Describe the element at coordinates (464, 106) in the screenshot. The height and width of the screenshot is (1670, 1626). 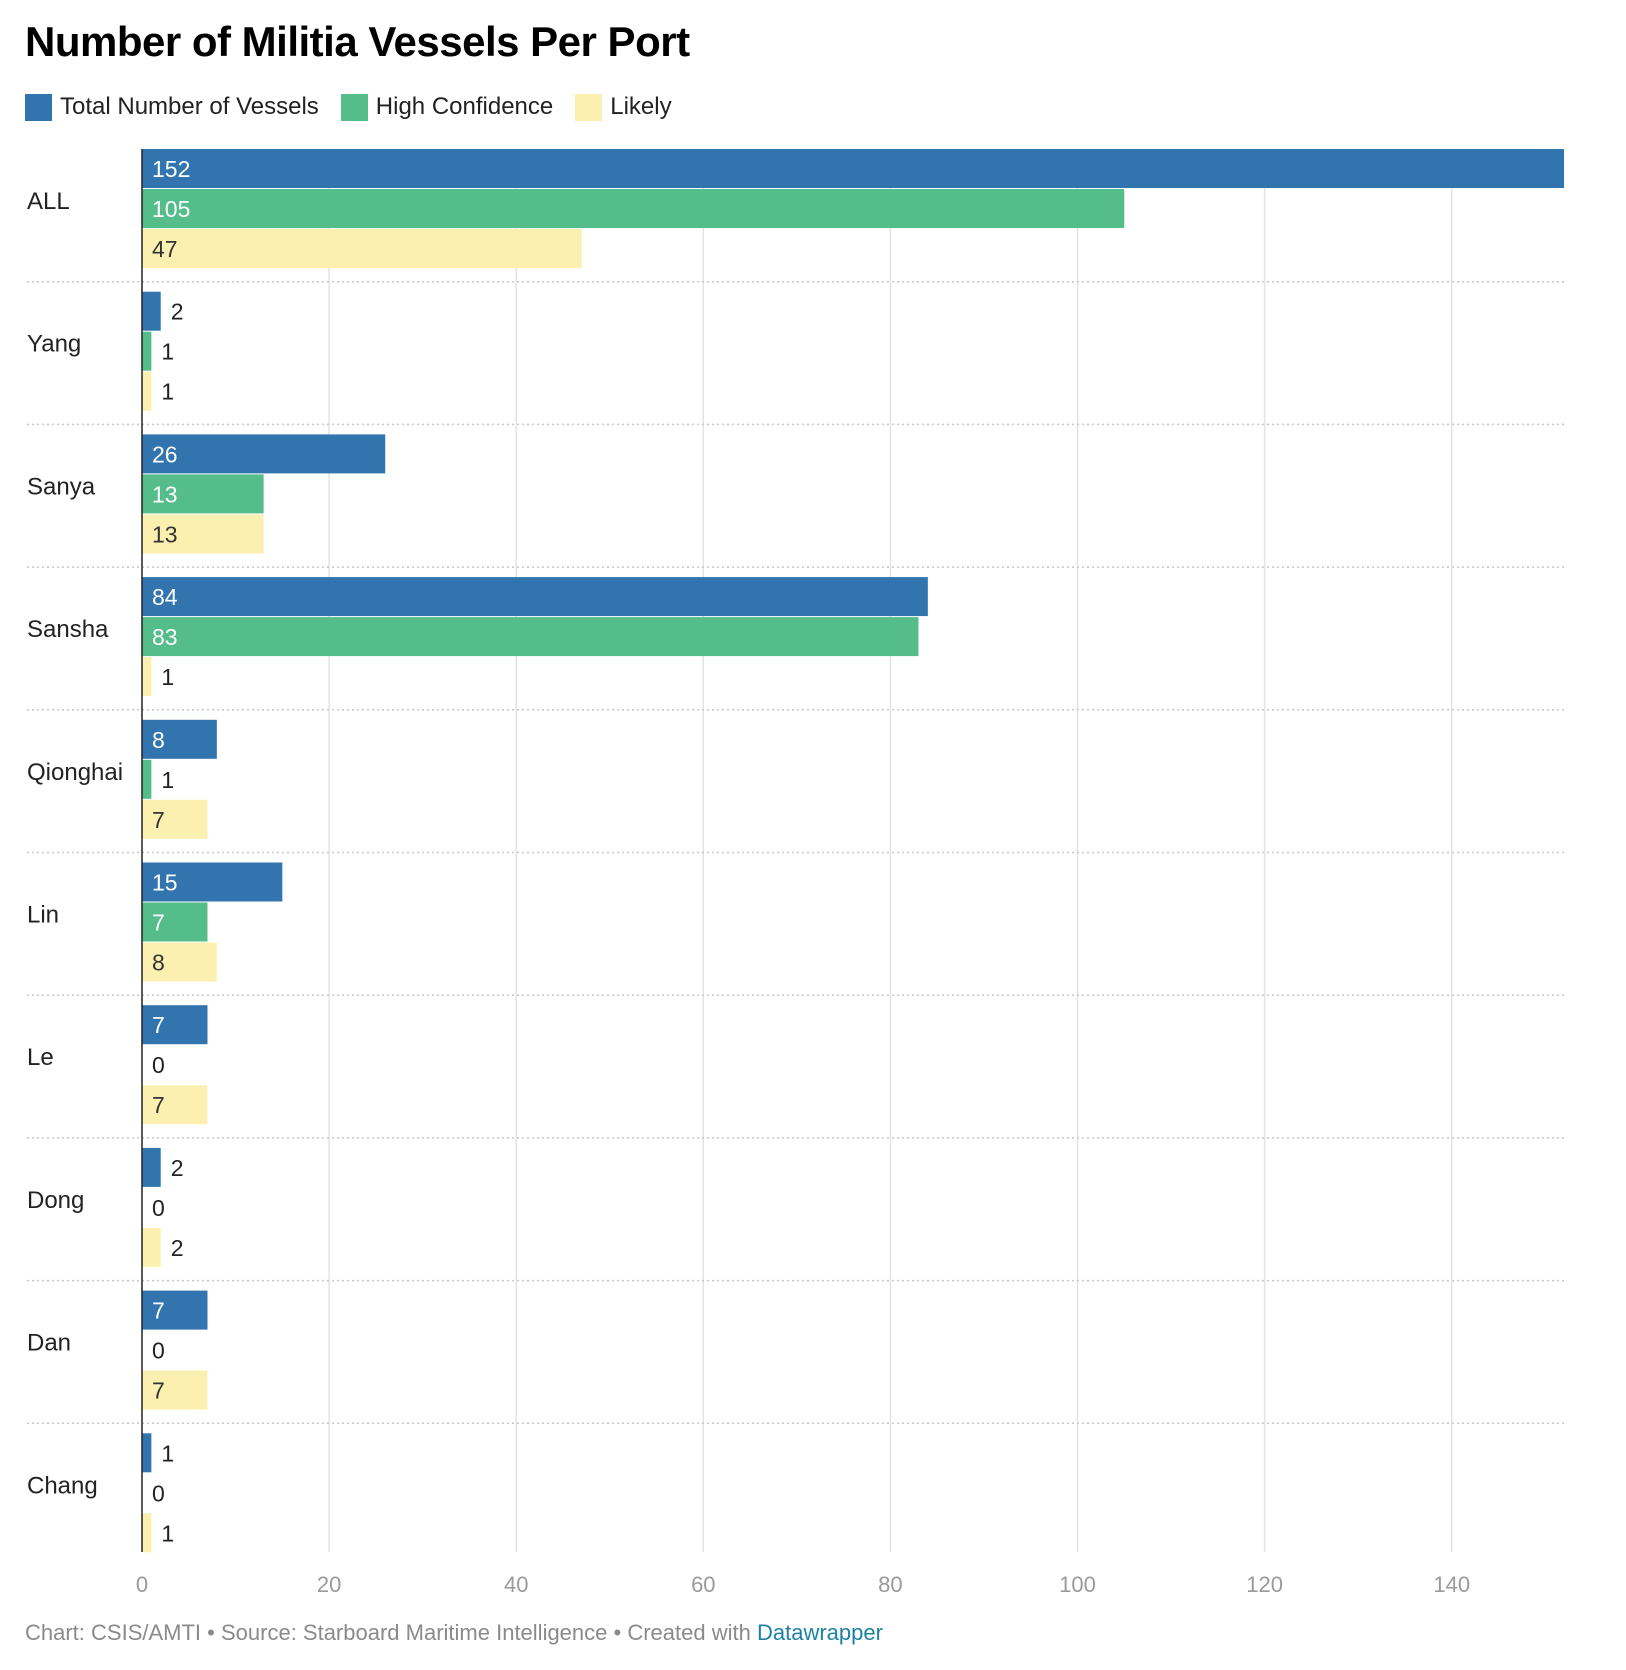
I see `legend-label-high-confidence: High Confidence` at that location.